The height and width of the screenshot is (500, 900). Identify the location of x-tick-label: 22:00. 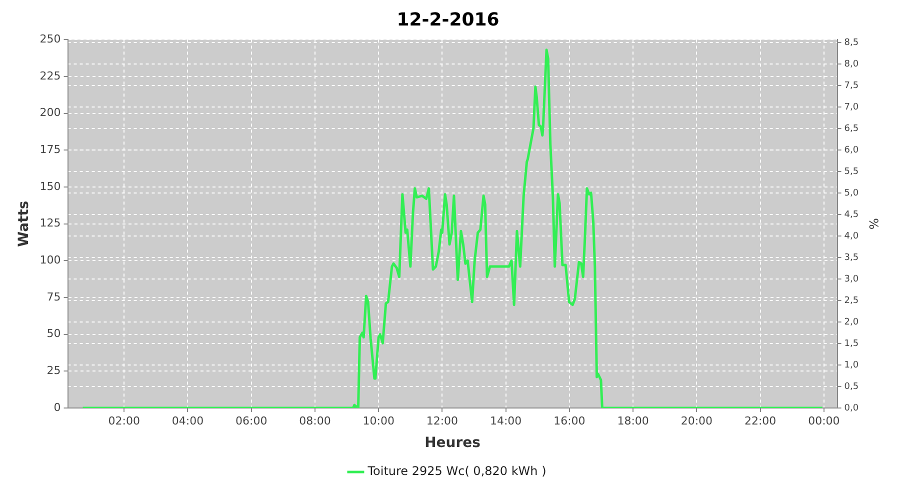
(760, 421).